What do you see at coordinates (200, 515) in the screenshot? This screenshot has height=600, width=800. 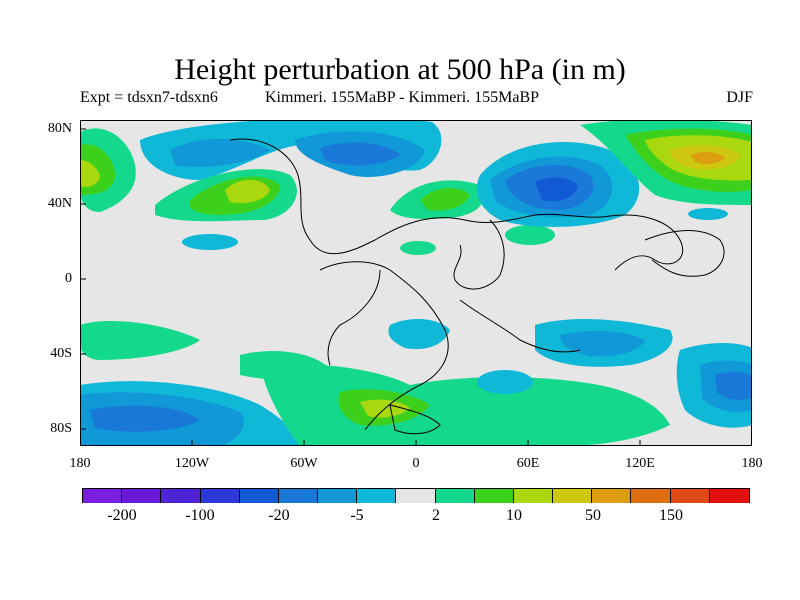 I see `colorbar-label: -100` at bounding box center [200, 515].